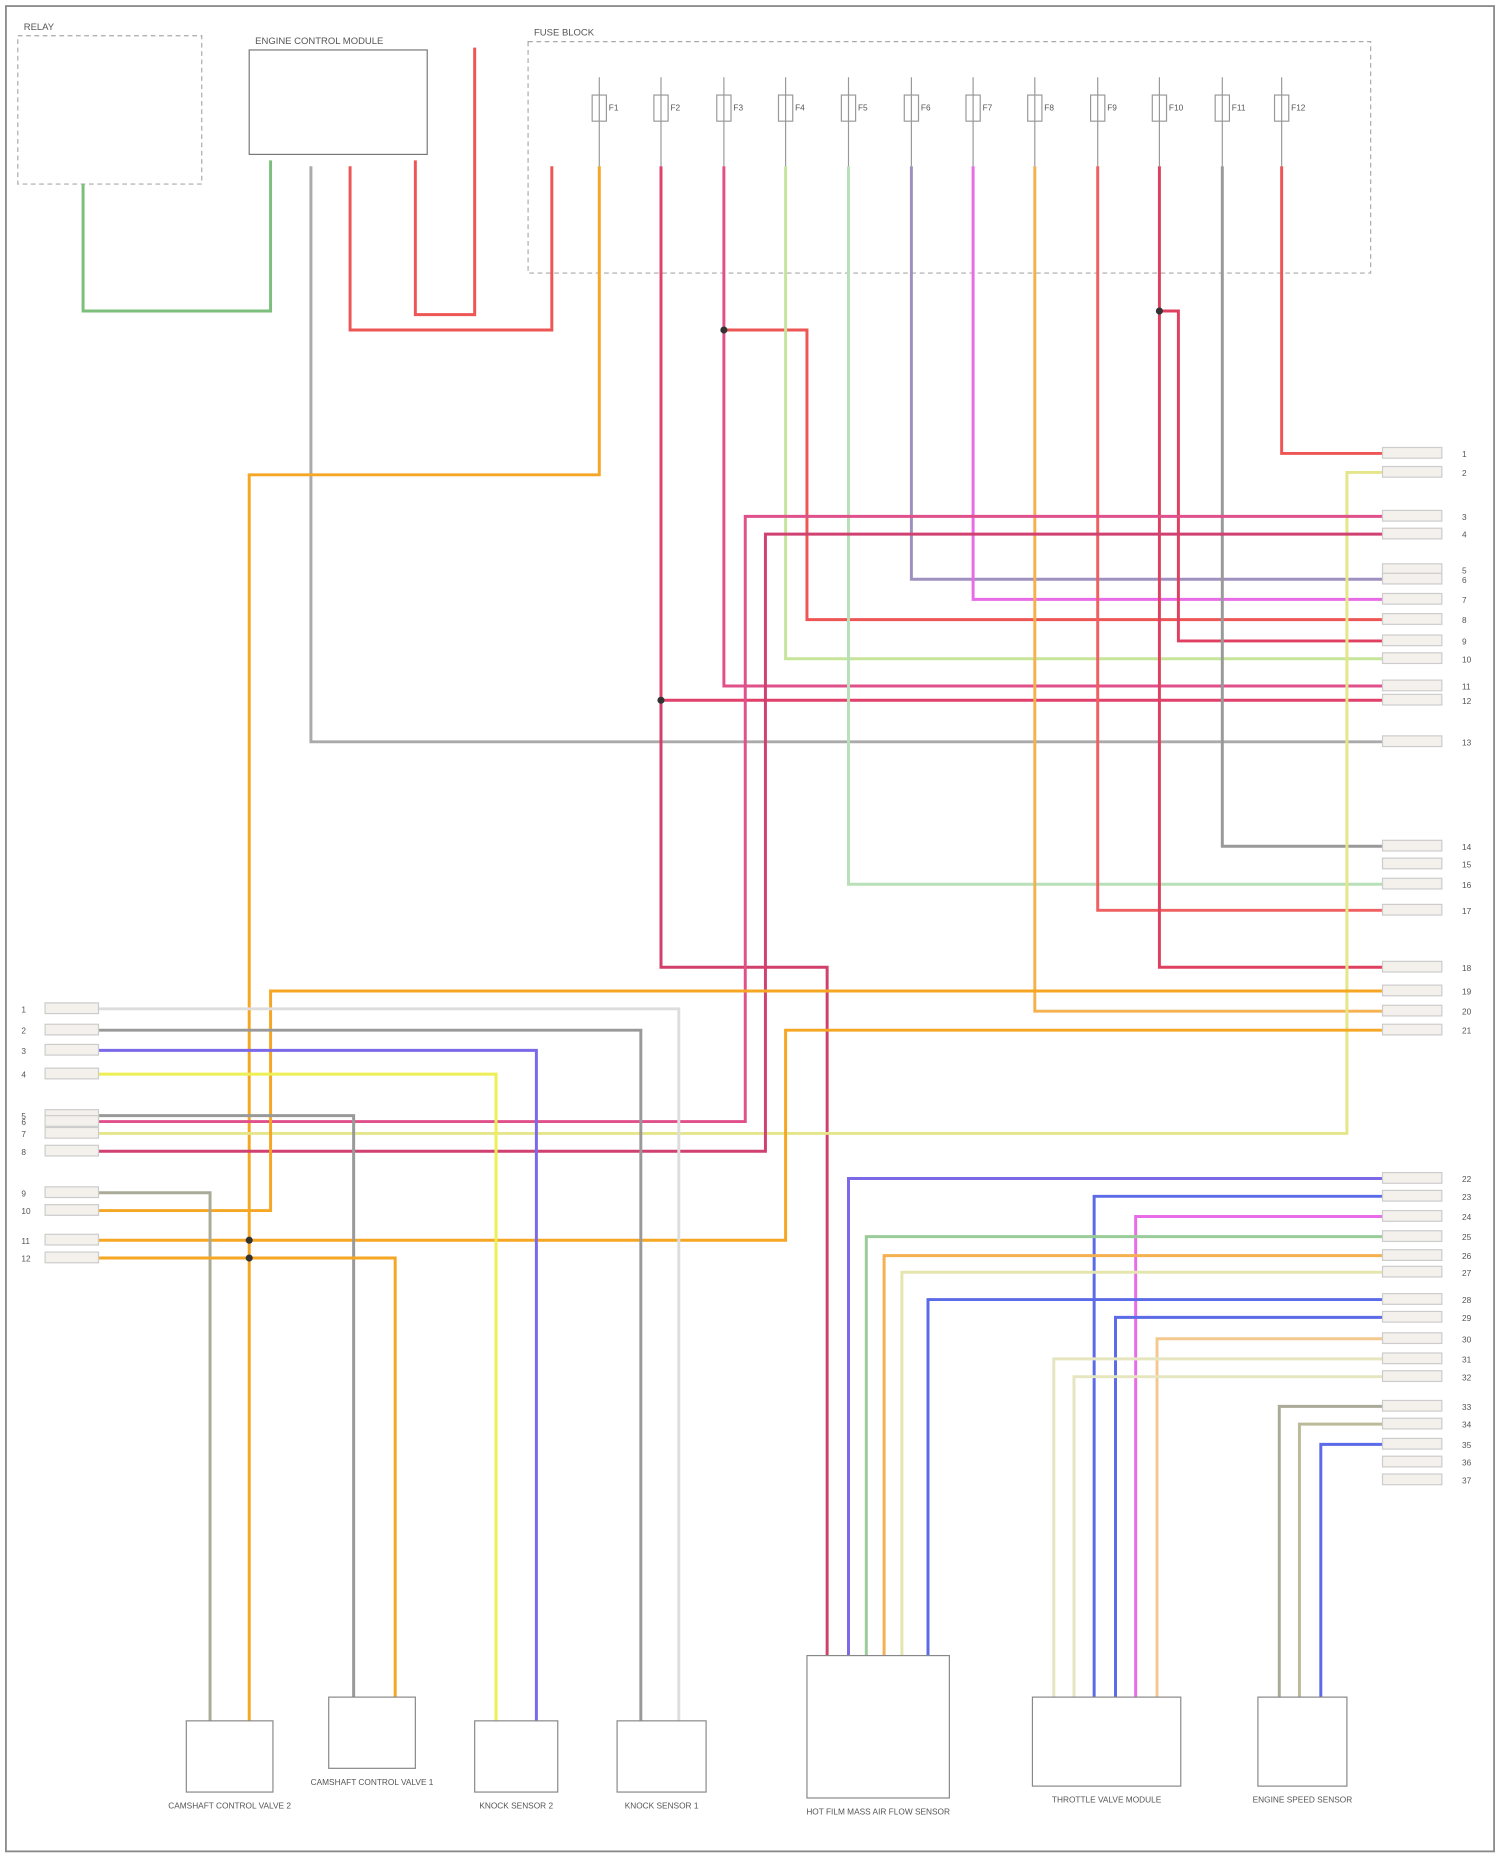 The image size is (1500, 1861). What do you see at coordinates (1467, 1359) in the screenshot?
I see `right-pin: 31` at bounding box center [1467, 1359].